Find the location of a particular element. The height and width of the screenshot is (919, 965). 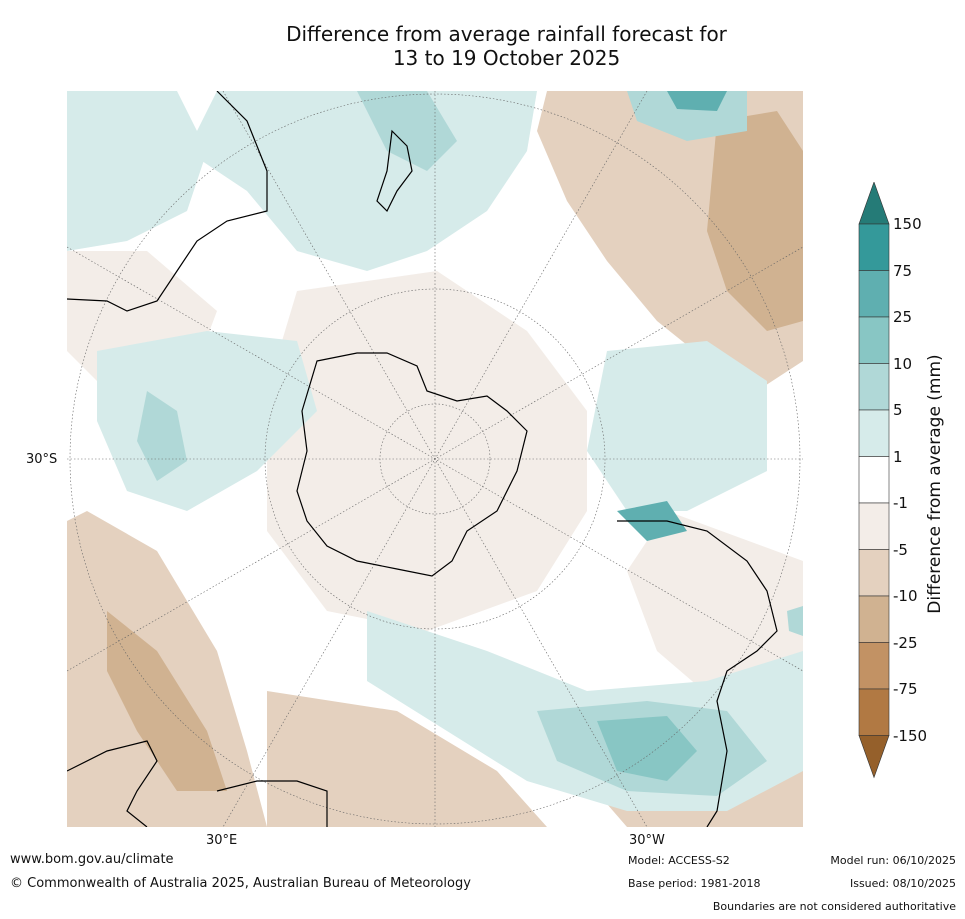

region-teal-se-dark is located at coordinates (647, 748).